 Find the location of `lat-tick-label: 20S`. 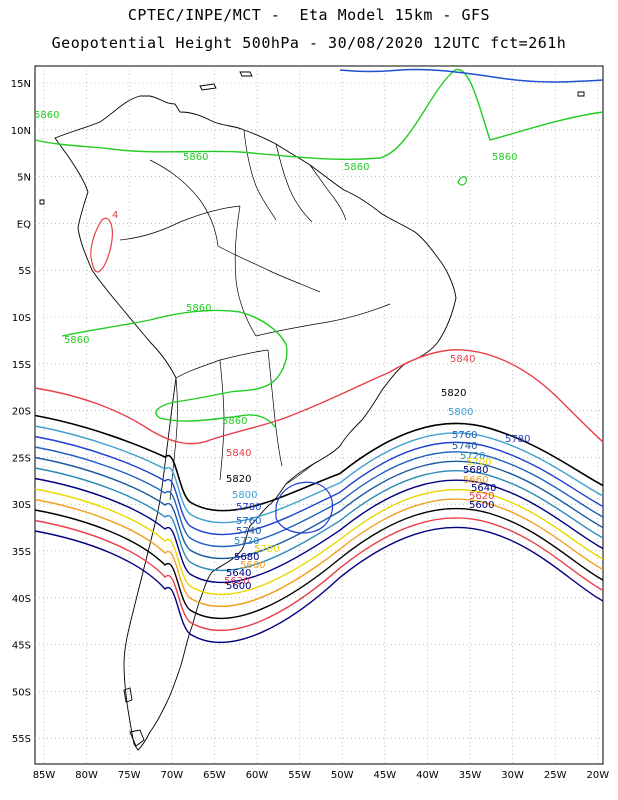

lat-tick-label: 20S is located at coordinates (21, 412).